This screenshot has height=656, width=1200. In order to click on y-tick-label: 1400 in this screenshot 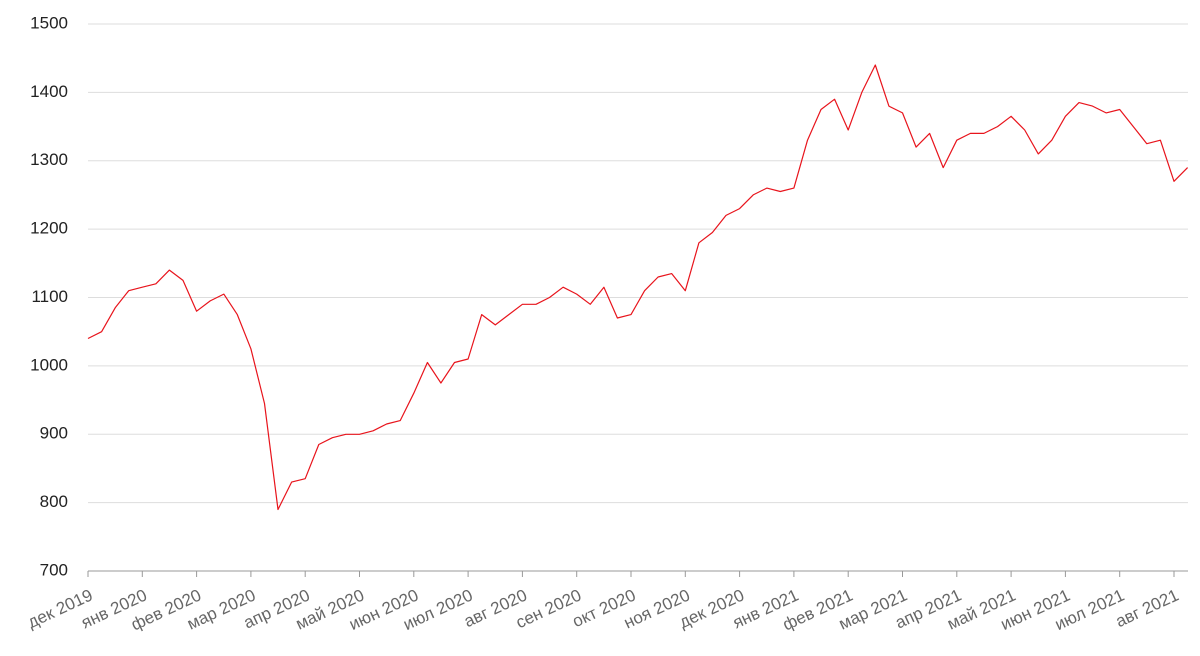, I will do `click(49, 91)`.